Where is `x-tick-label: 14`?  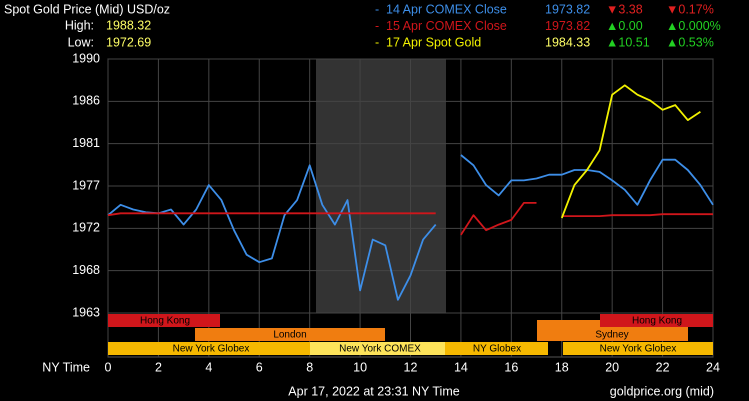 x-tick-label: 14 is located at coordinates (461, 367).